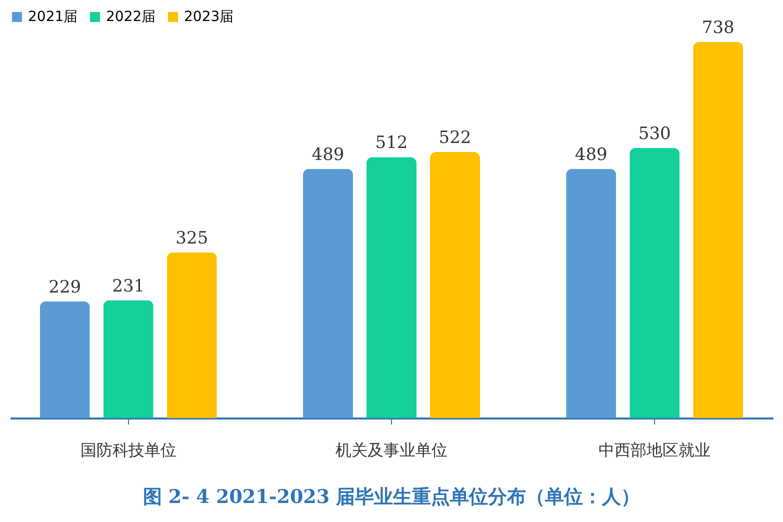 This screenshot has height=522, width=783. Describe the element at coordinates (131, 17) in the screenshot. I see `legend-label: 2022届` at that location.